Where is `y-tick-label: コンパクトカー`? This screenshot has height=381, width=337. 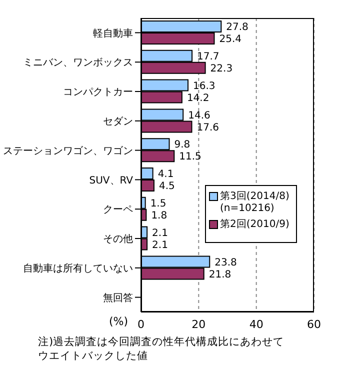 y-tick-label: コンパクトカー is located at coordinates (98, 92).